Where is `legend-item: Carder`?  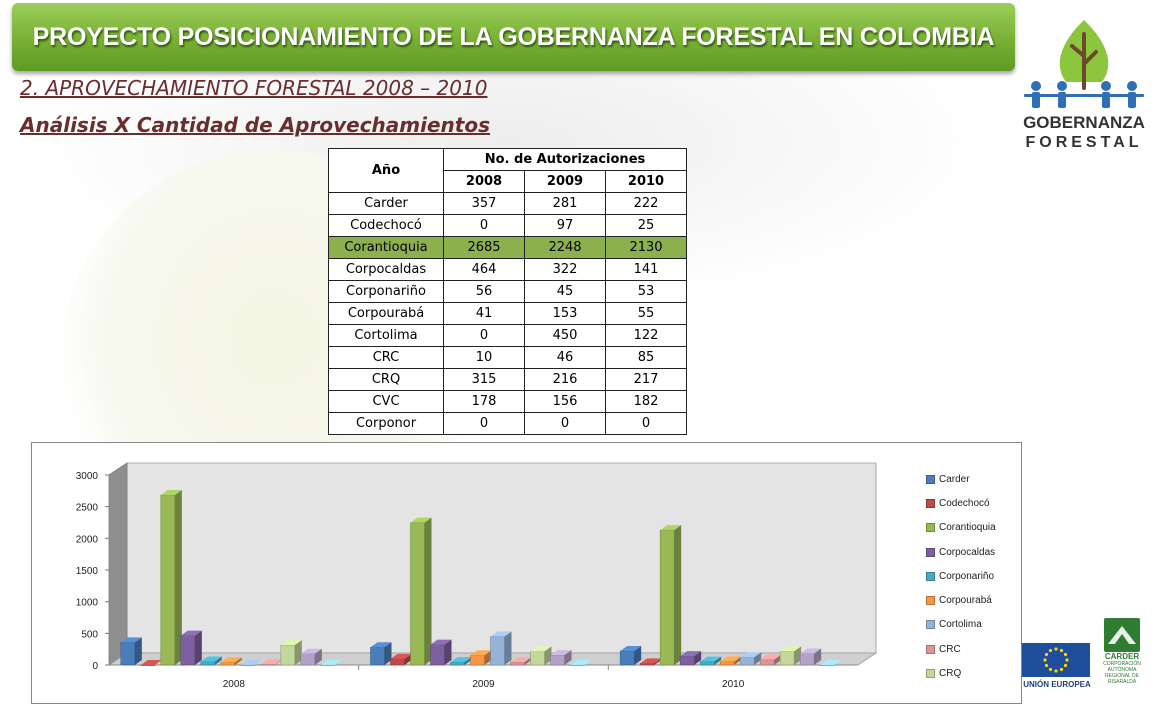 legend-item: Carder is located at coordinates (961, 479).